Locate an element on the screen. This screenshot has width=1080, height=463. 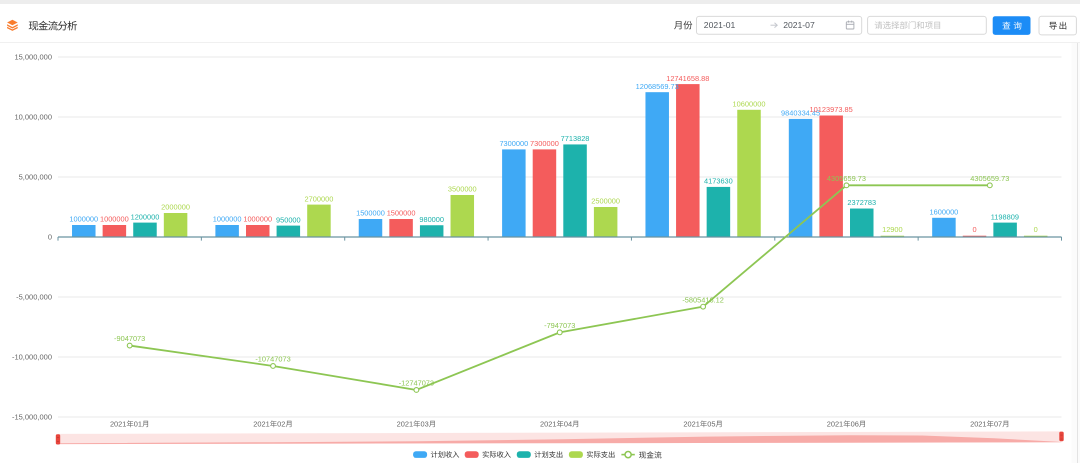
svg-text: 1200000 is located at coordinates (145, 216).